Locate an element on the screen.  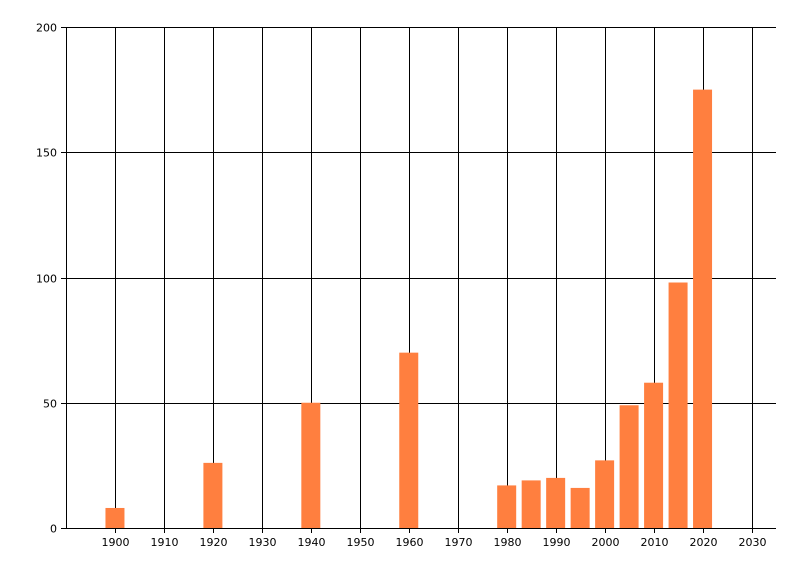
x-tick-label: 1930 is located at coordinates (263, 542).